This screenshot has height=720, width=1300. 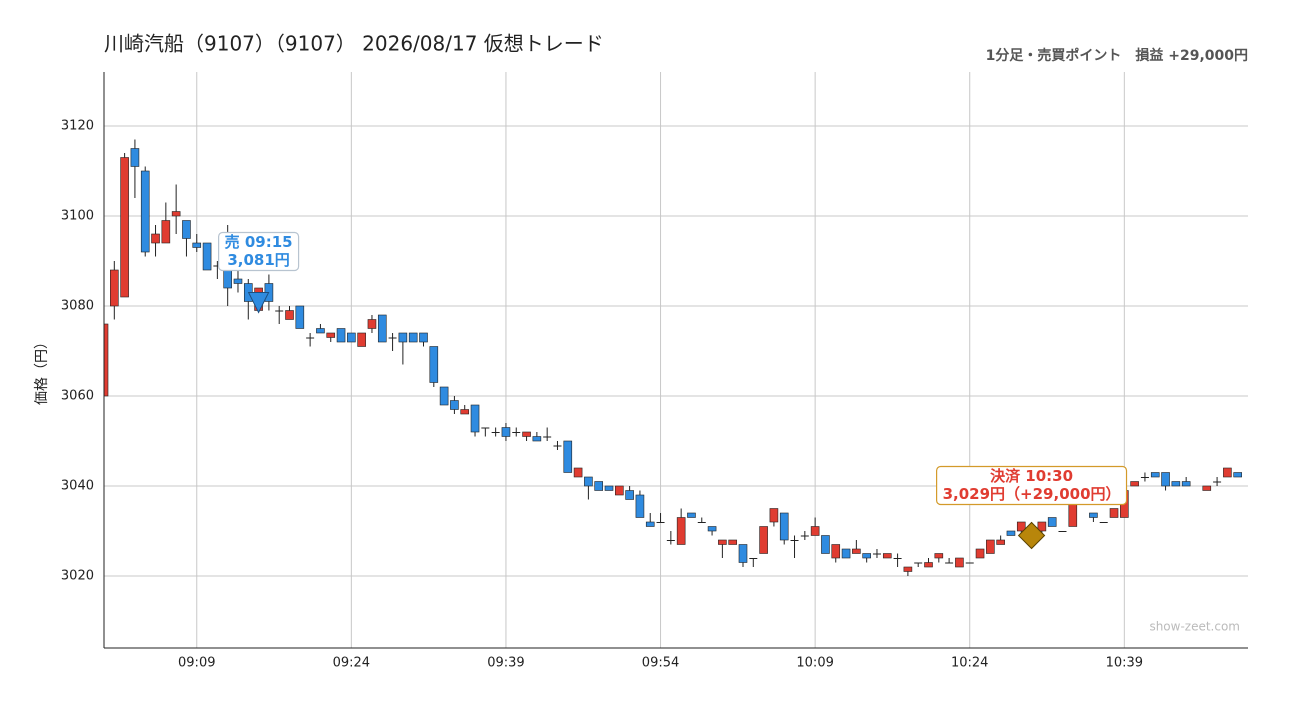 I want to click on annotation-text: 3,081円, so click(x=258, y=260).